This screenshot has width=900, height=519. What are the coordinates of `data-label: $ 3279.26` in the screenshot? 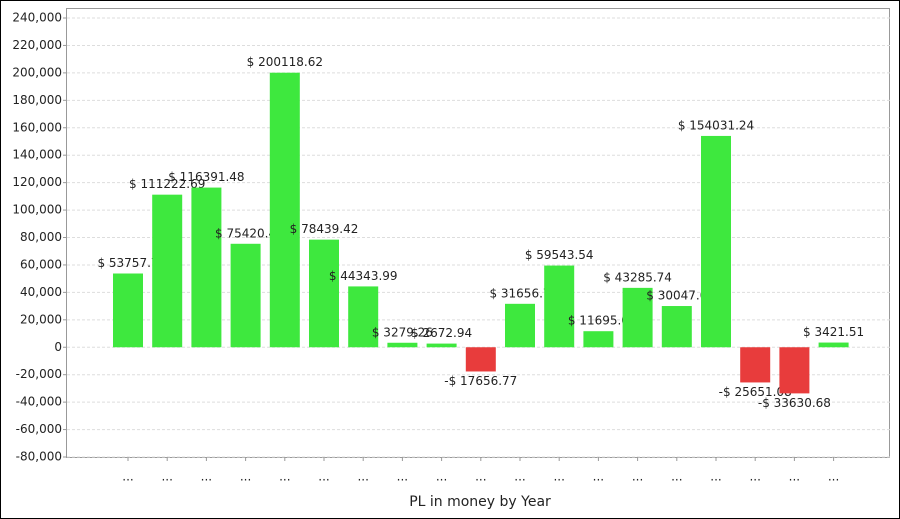 It's located at (402, 332).